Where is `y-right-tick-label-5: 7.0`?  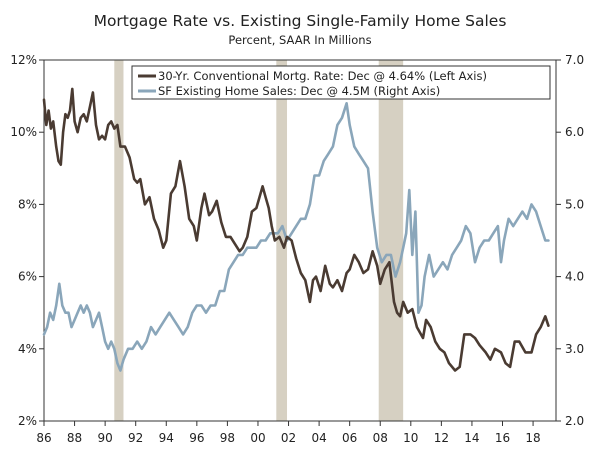 y-right-tick-label-5: 7.0 is located at coordinates (574, 60).